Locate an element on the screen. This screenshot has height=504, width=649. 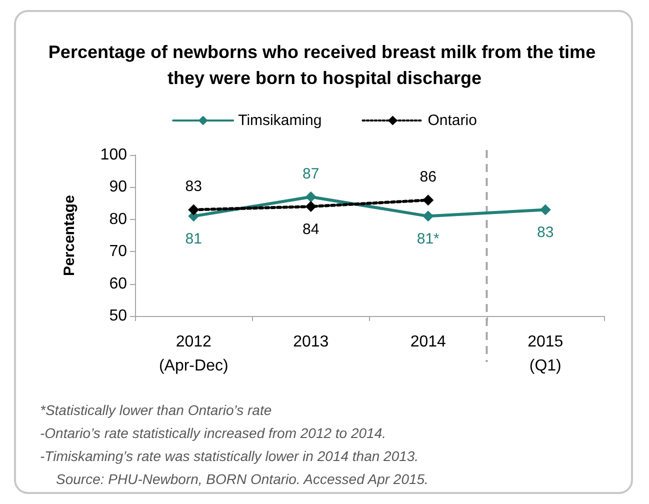
y-tick-label: 50 is located at coordinates (118, 316).